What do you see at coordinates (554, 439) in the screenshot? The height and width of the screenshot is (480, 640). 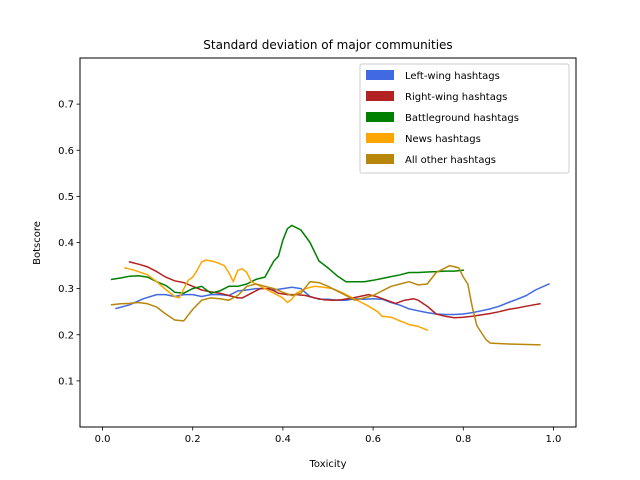 I see `x-tick-label: 1.0` at bounding box center [554, 439].